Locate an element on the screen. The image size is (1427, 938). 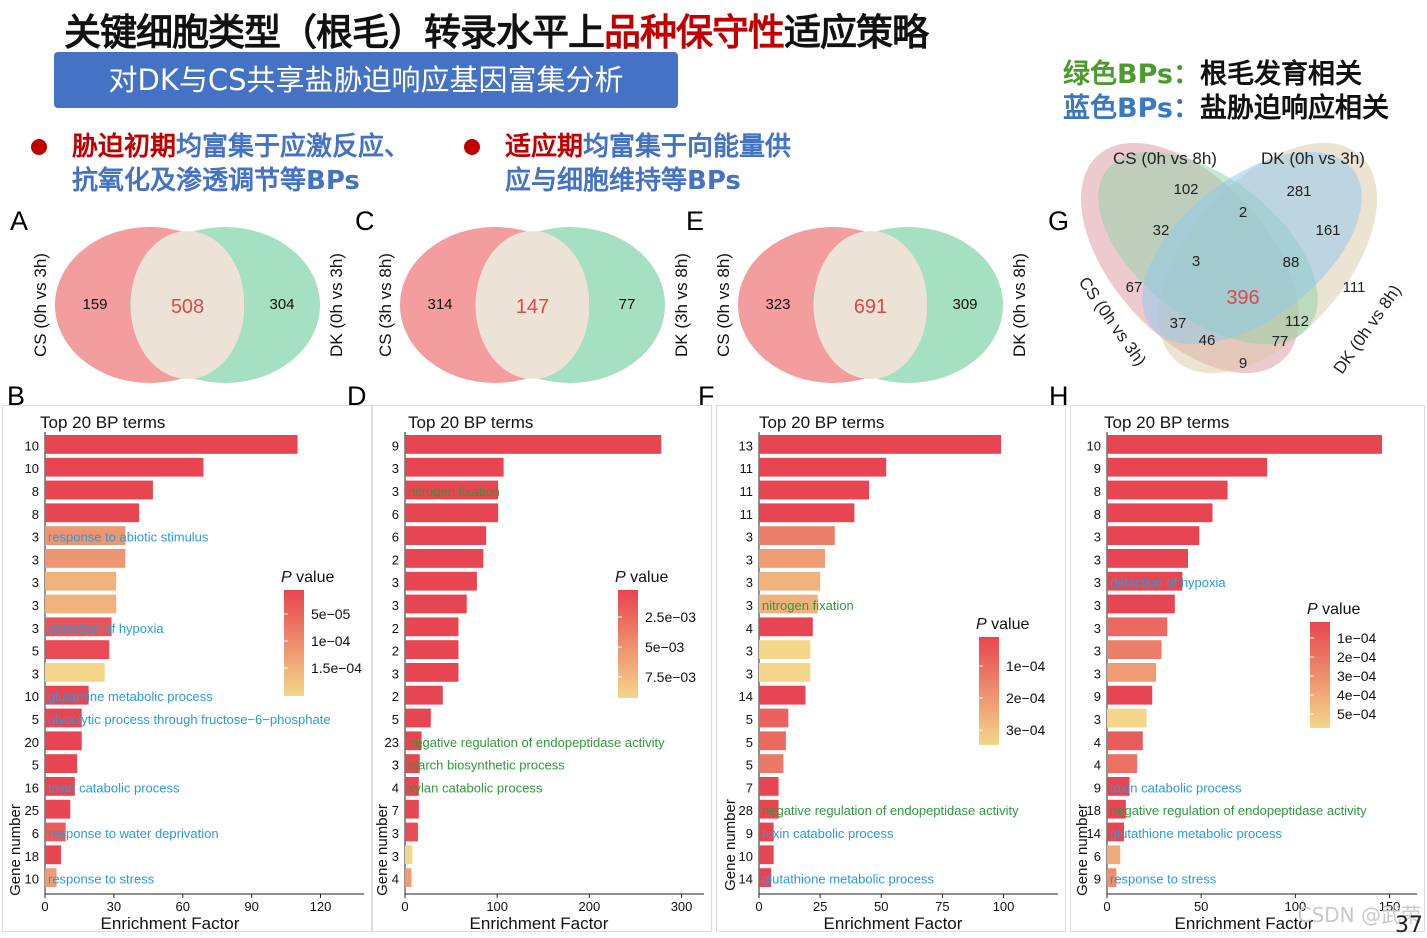
venn-diagram-c: 314 147 77 CS (3h vs 8h) DK (3h vs 8h) is located at coordinates (533, 305).